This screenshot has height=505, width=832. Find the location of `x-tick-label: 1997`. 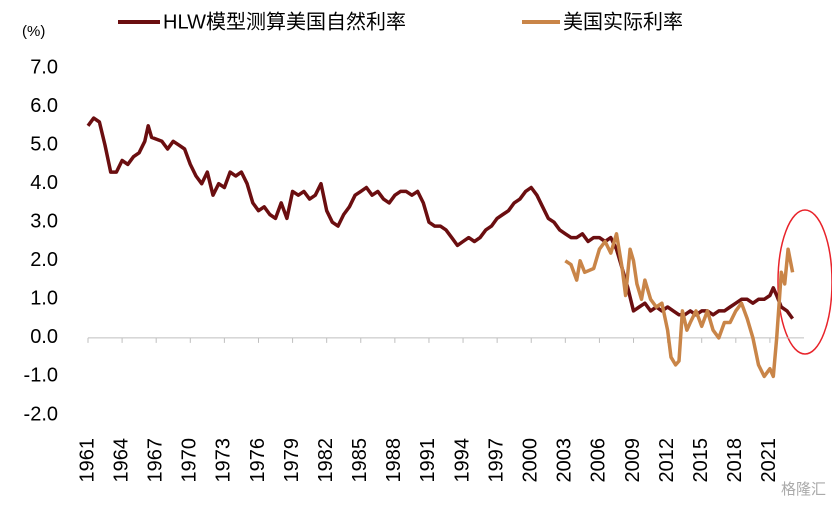

x-tick-label: 1997 is located at coordinates (496, 460).